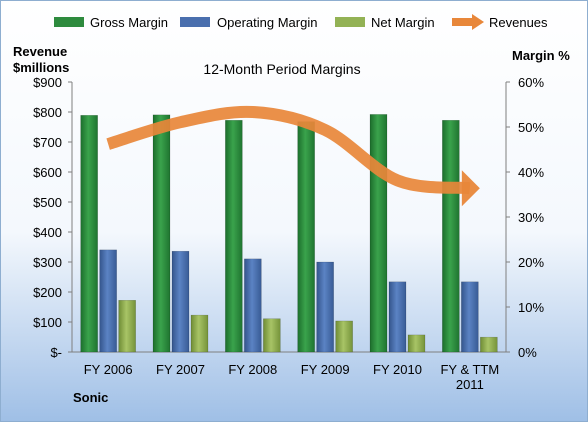 The width and height of the screenshot is (588, 427). What do you see at coordinates (56, 352) in the screenshot?
I see `left-tick-label: $-` at bounding box center [56, 352].